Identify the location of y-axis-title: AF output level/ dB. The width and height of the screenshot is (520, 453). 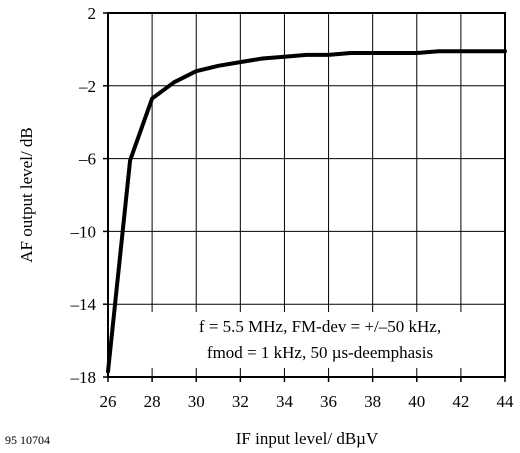
(26, 195).